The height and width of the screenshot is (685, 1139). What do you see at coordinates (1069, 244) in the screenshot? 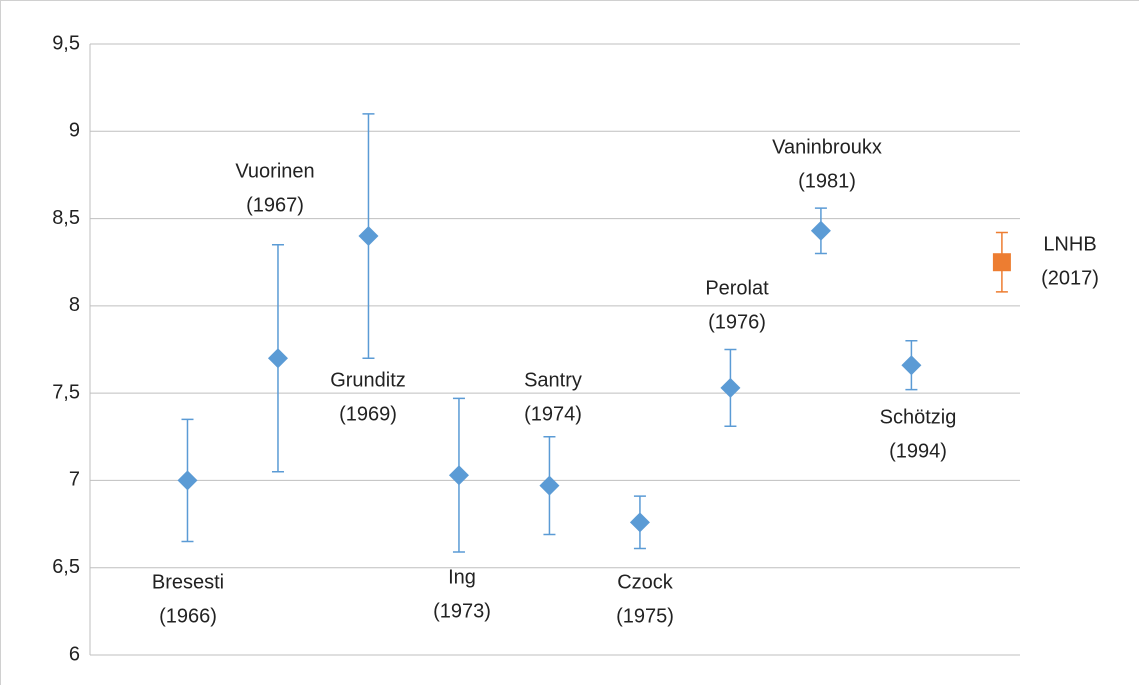
I see `point-label: LNHB` at bounding box center [1069, 244].